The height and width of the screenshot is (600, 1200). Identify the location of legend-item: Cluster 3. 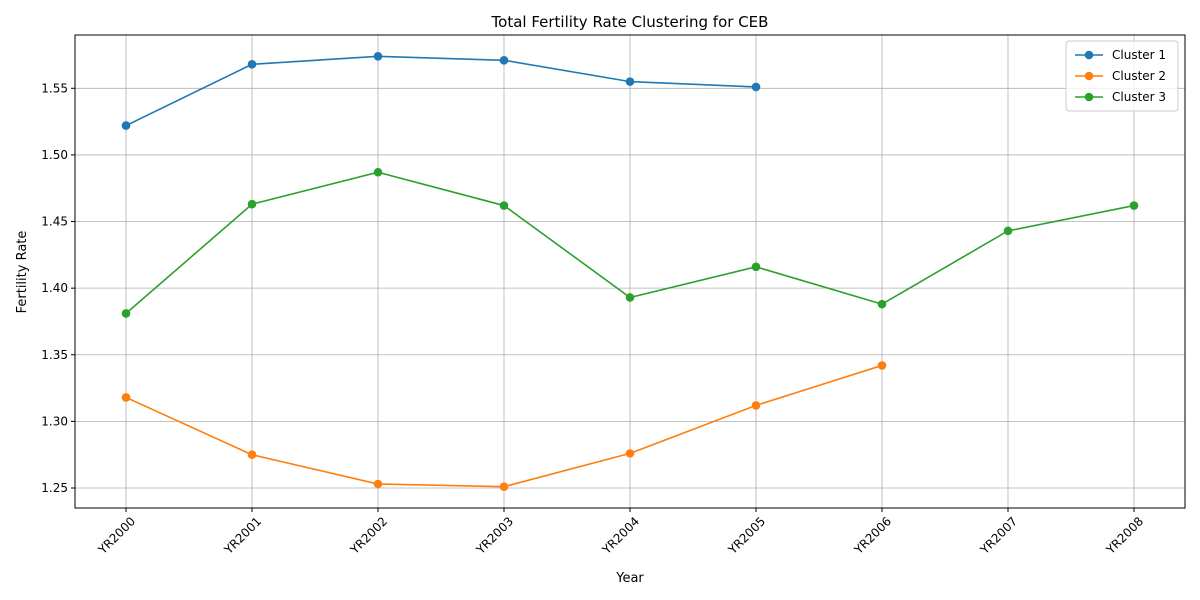
(1120, 97).